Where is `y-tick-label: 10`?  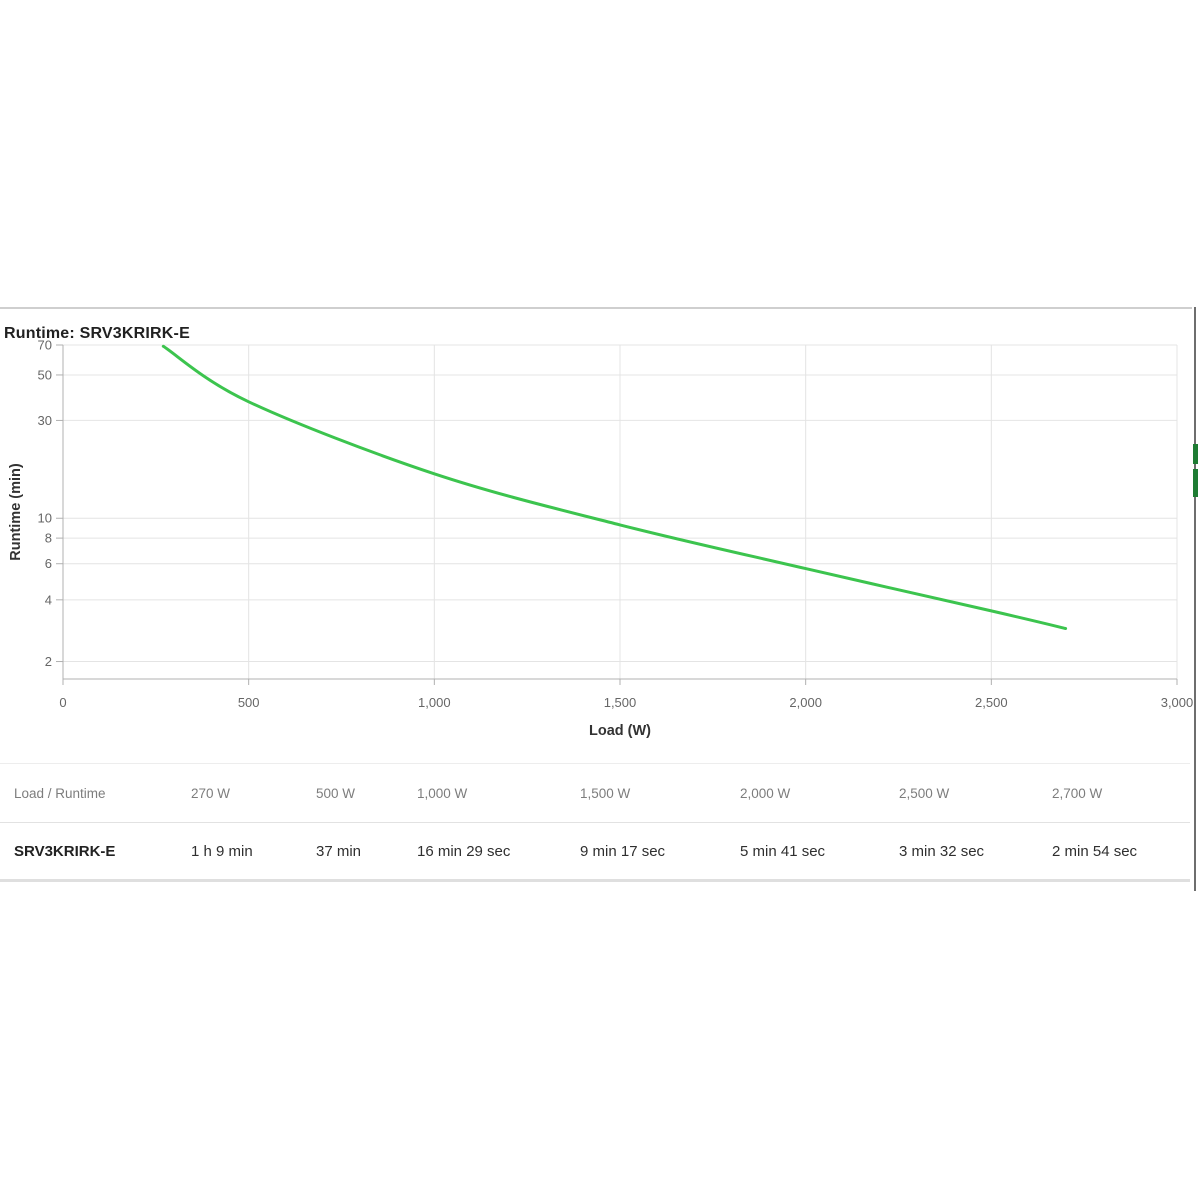 y-tick-label: 10 is located at coordinates (45, 518).